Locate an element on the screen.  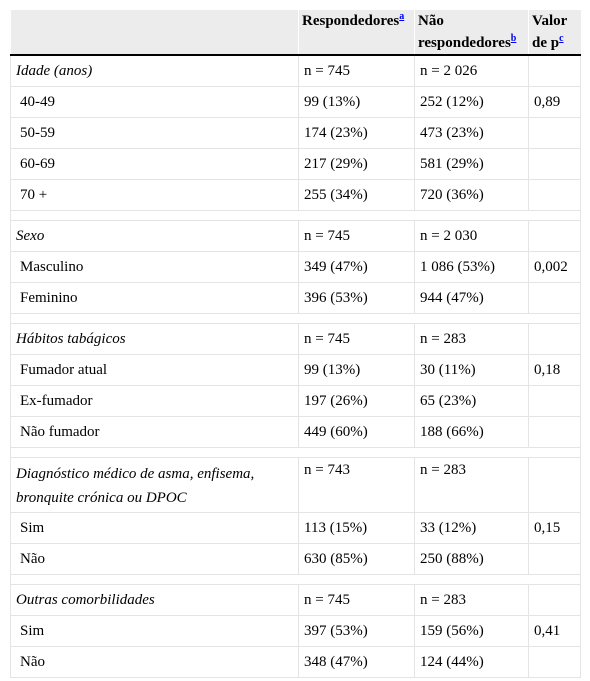
row-nao-respondedores: 1 086 (53%) is located at coordinates (471, 267).